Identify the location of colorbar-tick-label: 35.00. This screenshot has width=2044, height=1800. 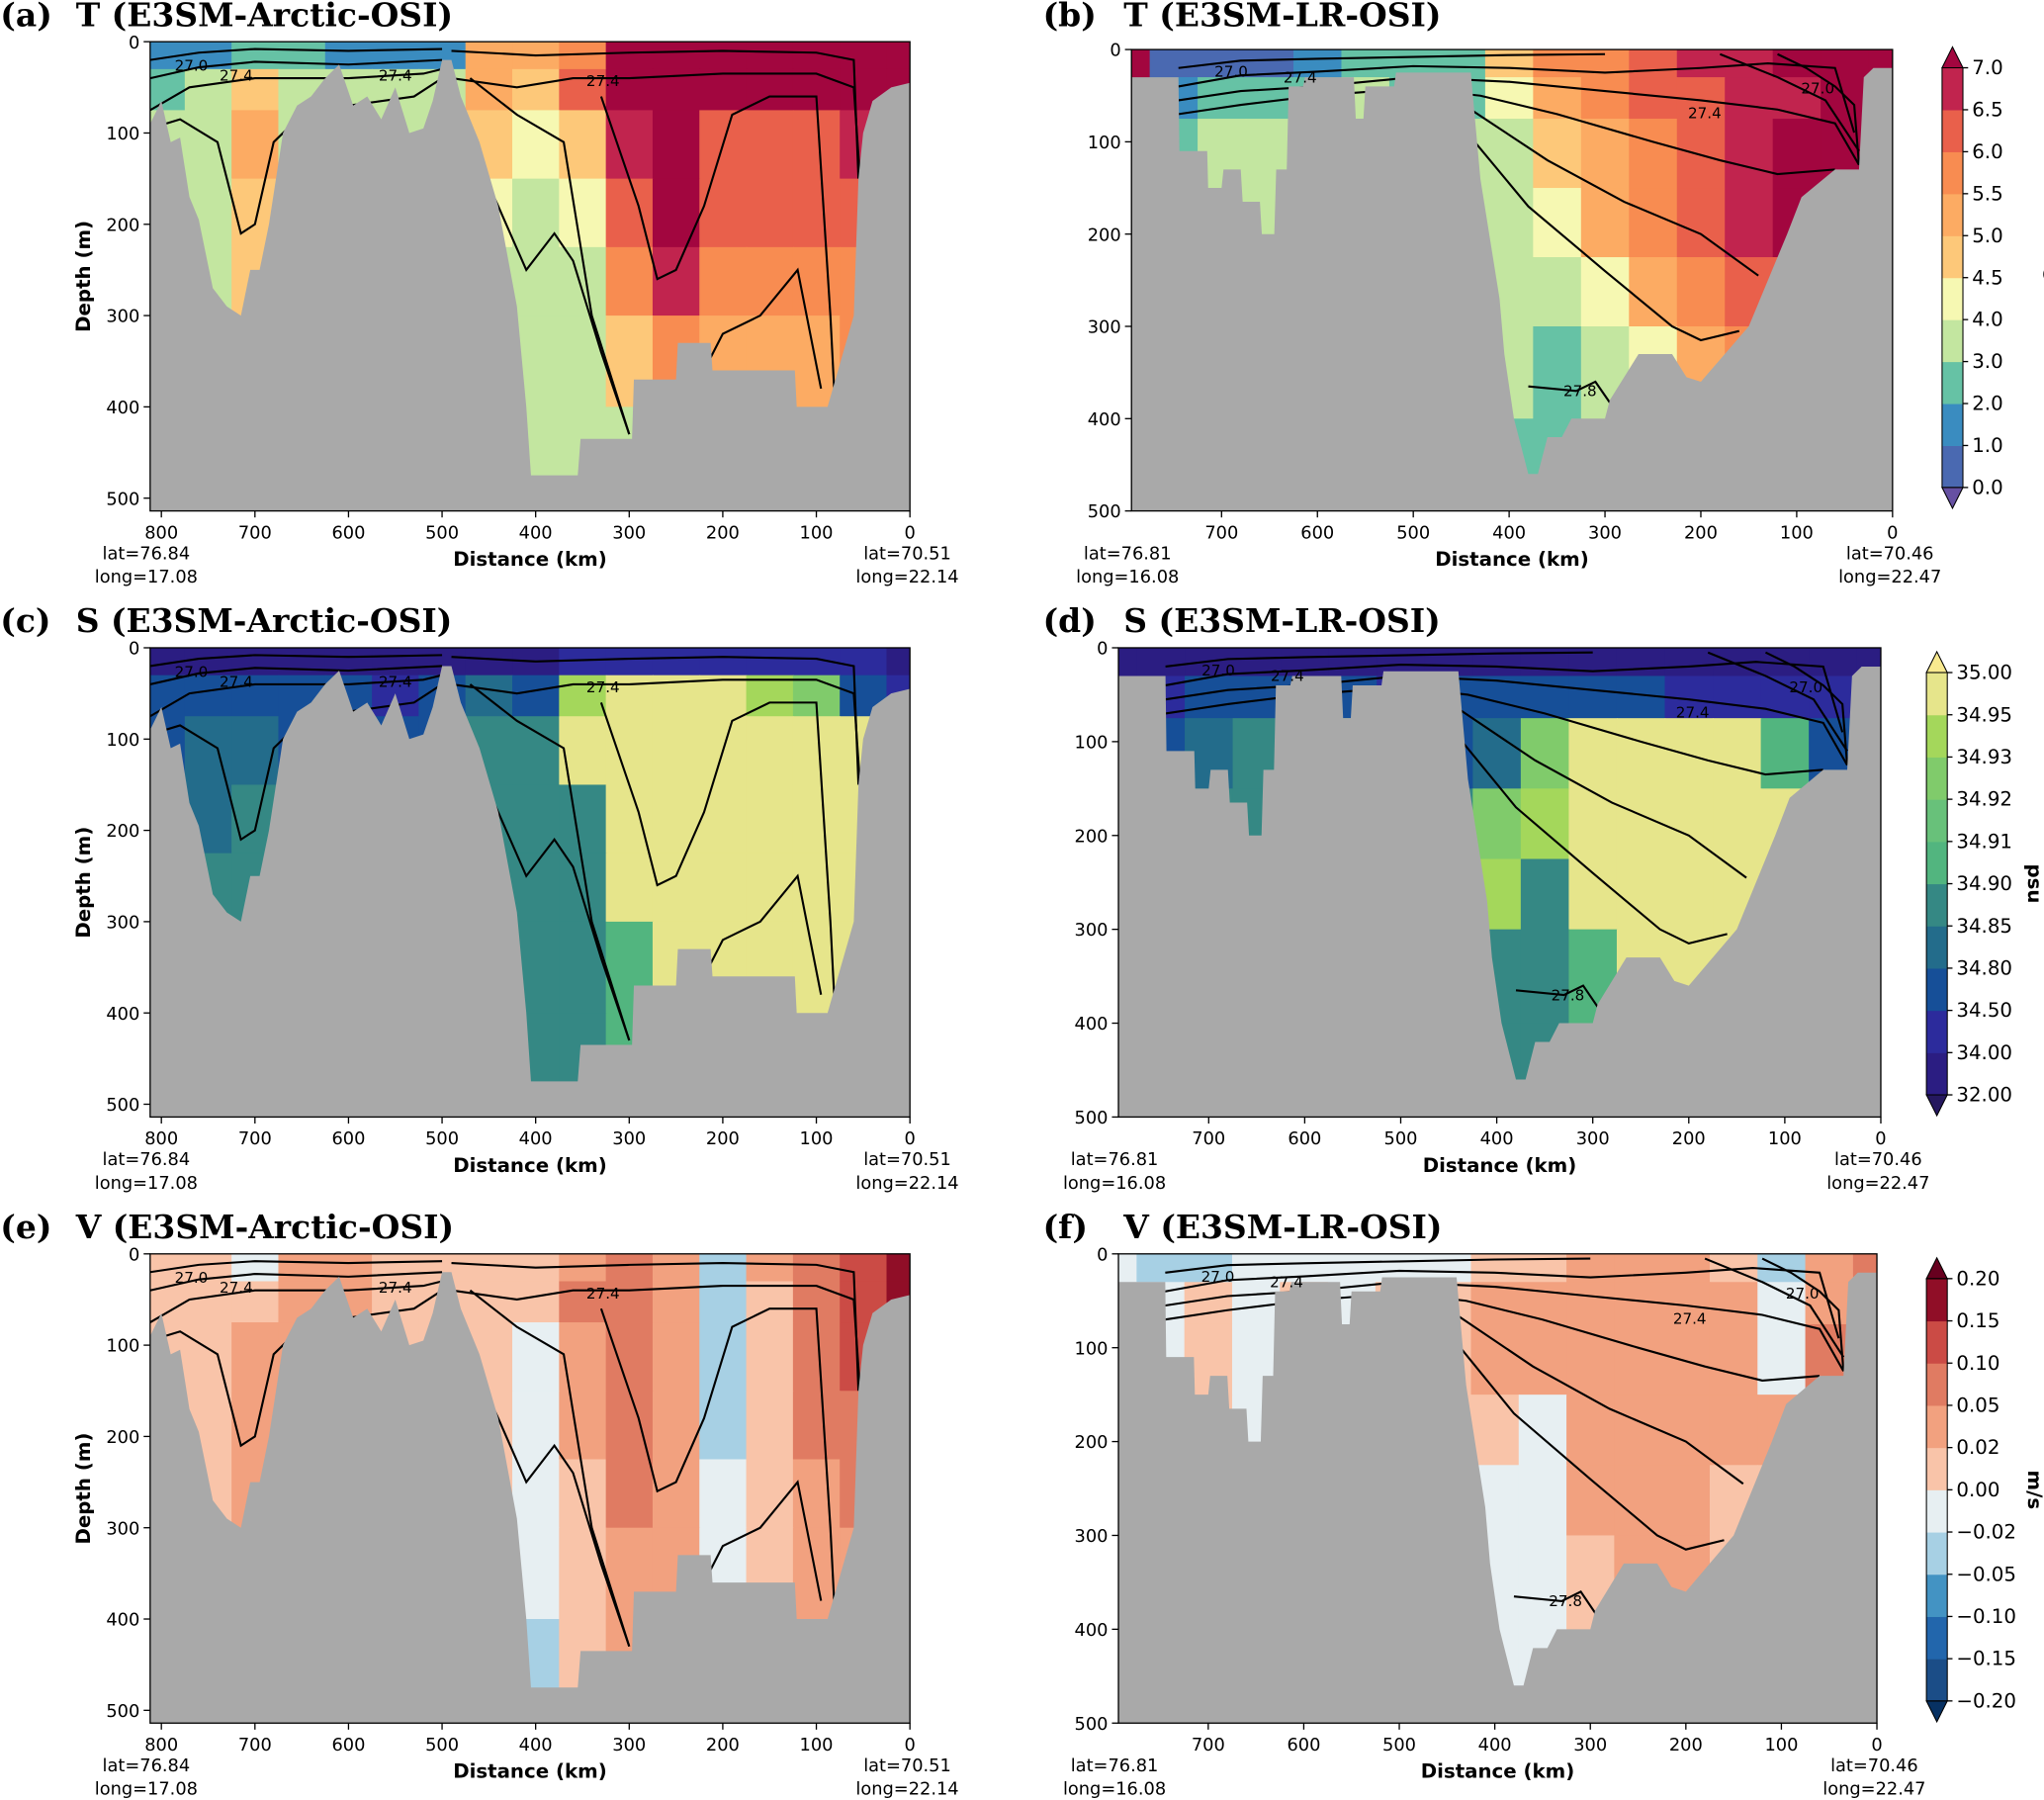
(1984, 673).